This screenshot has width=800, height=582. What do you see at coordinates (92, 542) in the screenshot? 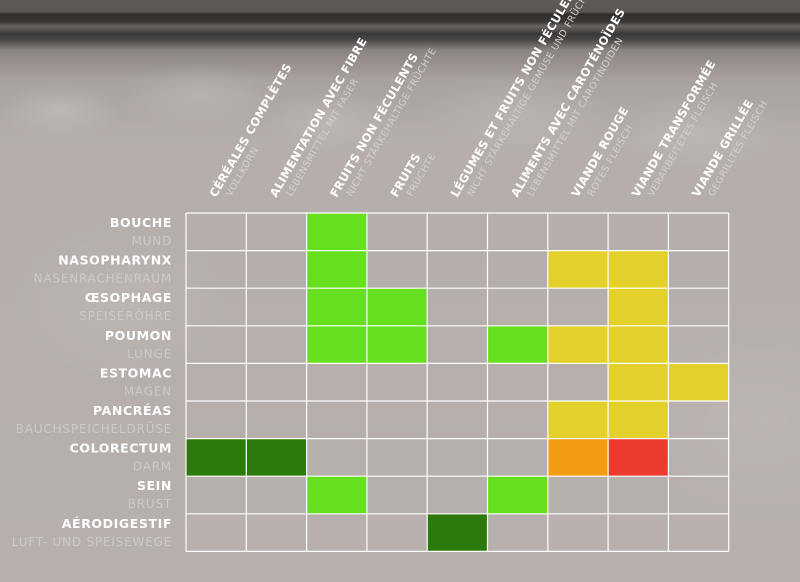
I see `row-label-de: LUFT- UND SPEISEWEGE` at bounding box center [92, 542].